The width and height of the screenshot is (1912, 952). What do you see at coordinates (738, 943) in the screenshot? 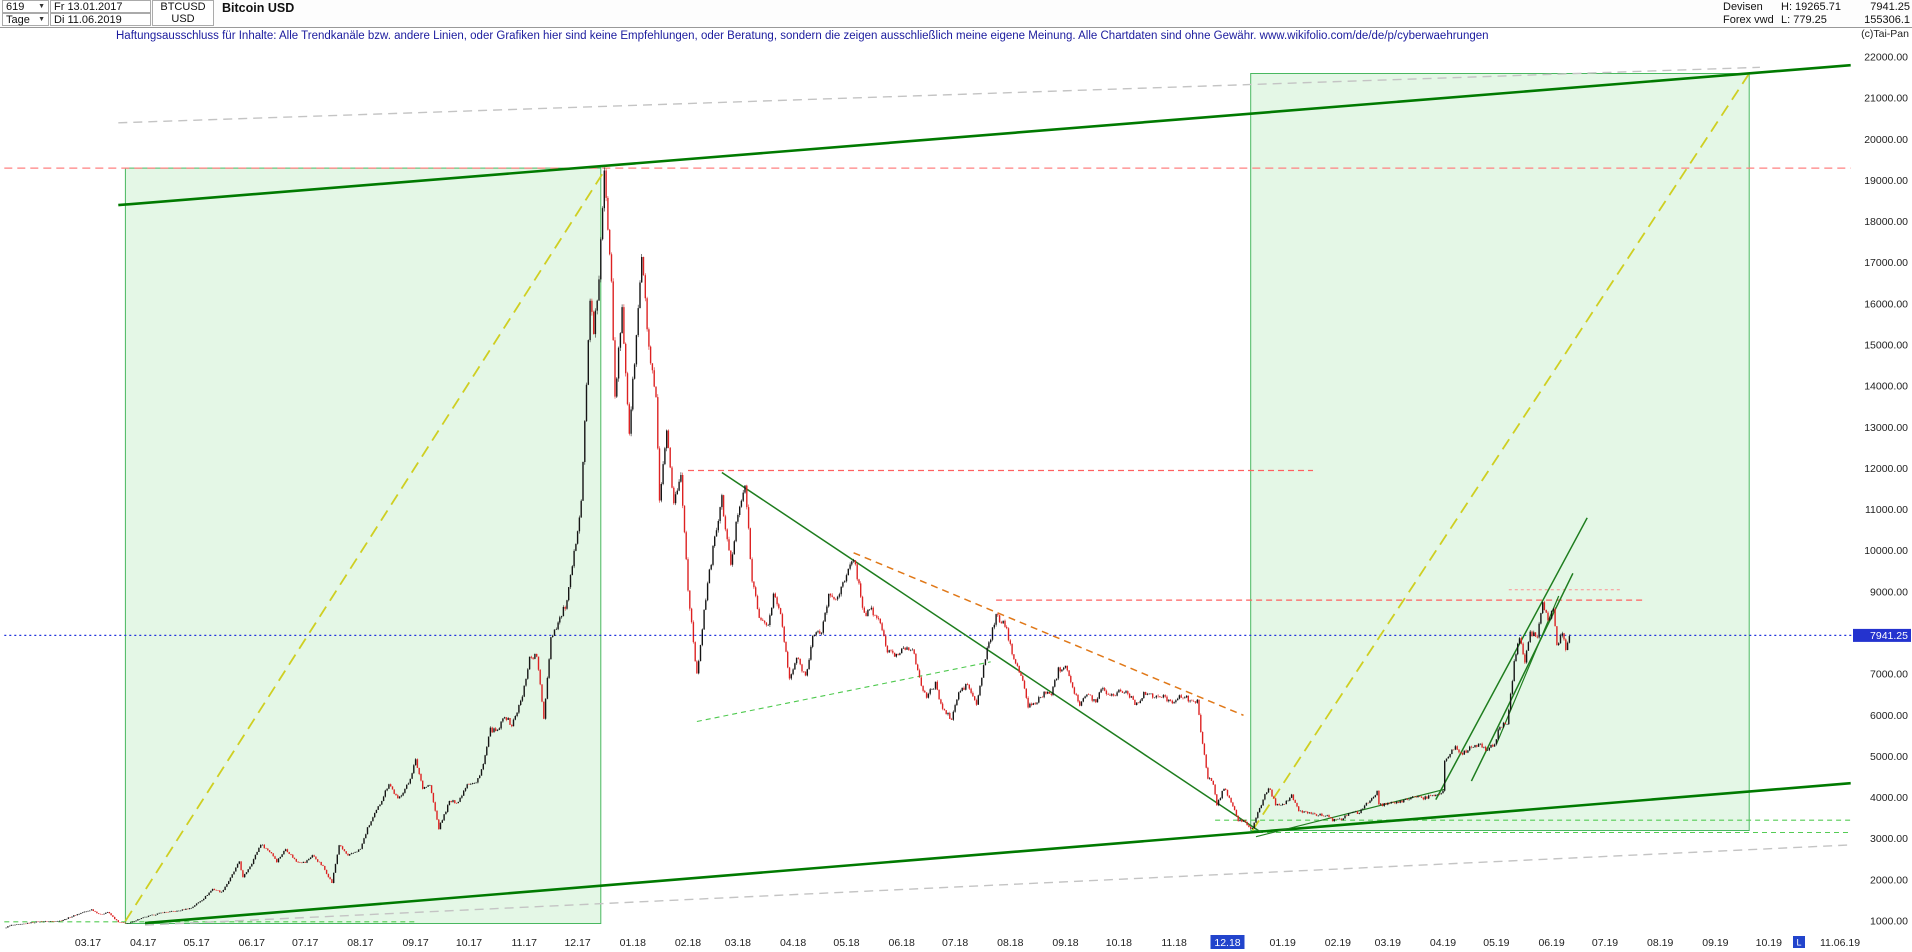
I see `svg-text: 03.18` at bounding box center [738, 943].